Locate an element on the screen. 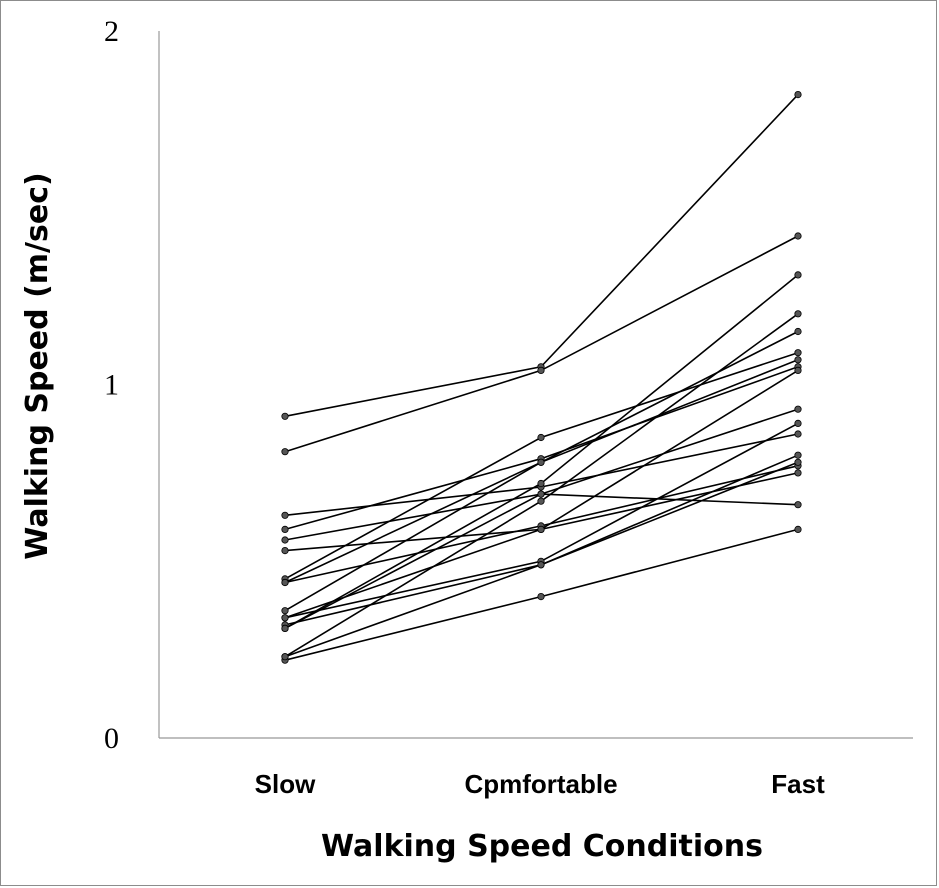  y-tick-label: 1 is located at coordinates (111, 385).